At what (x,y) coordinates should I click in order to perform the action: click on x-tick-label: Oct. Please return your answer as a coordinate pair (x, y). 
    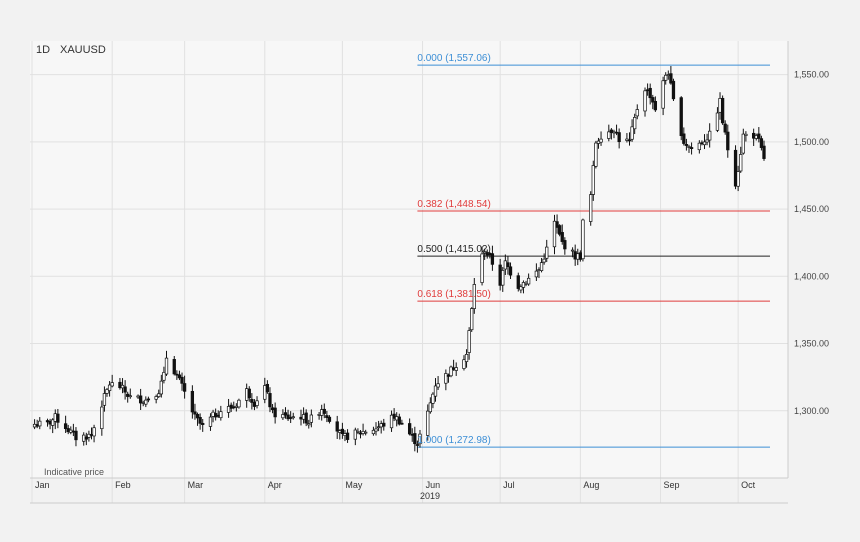
    Looking at the image, I should click on (748, 485).